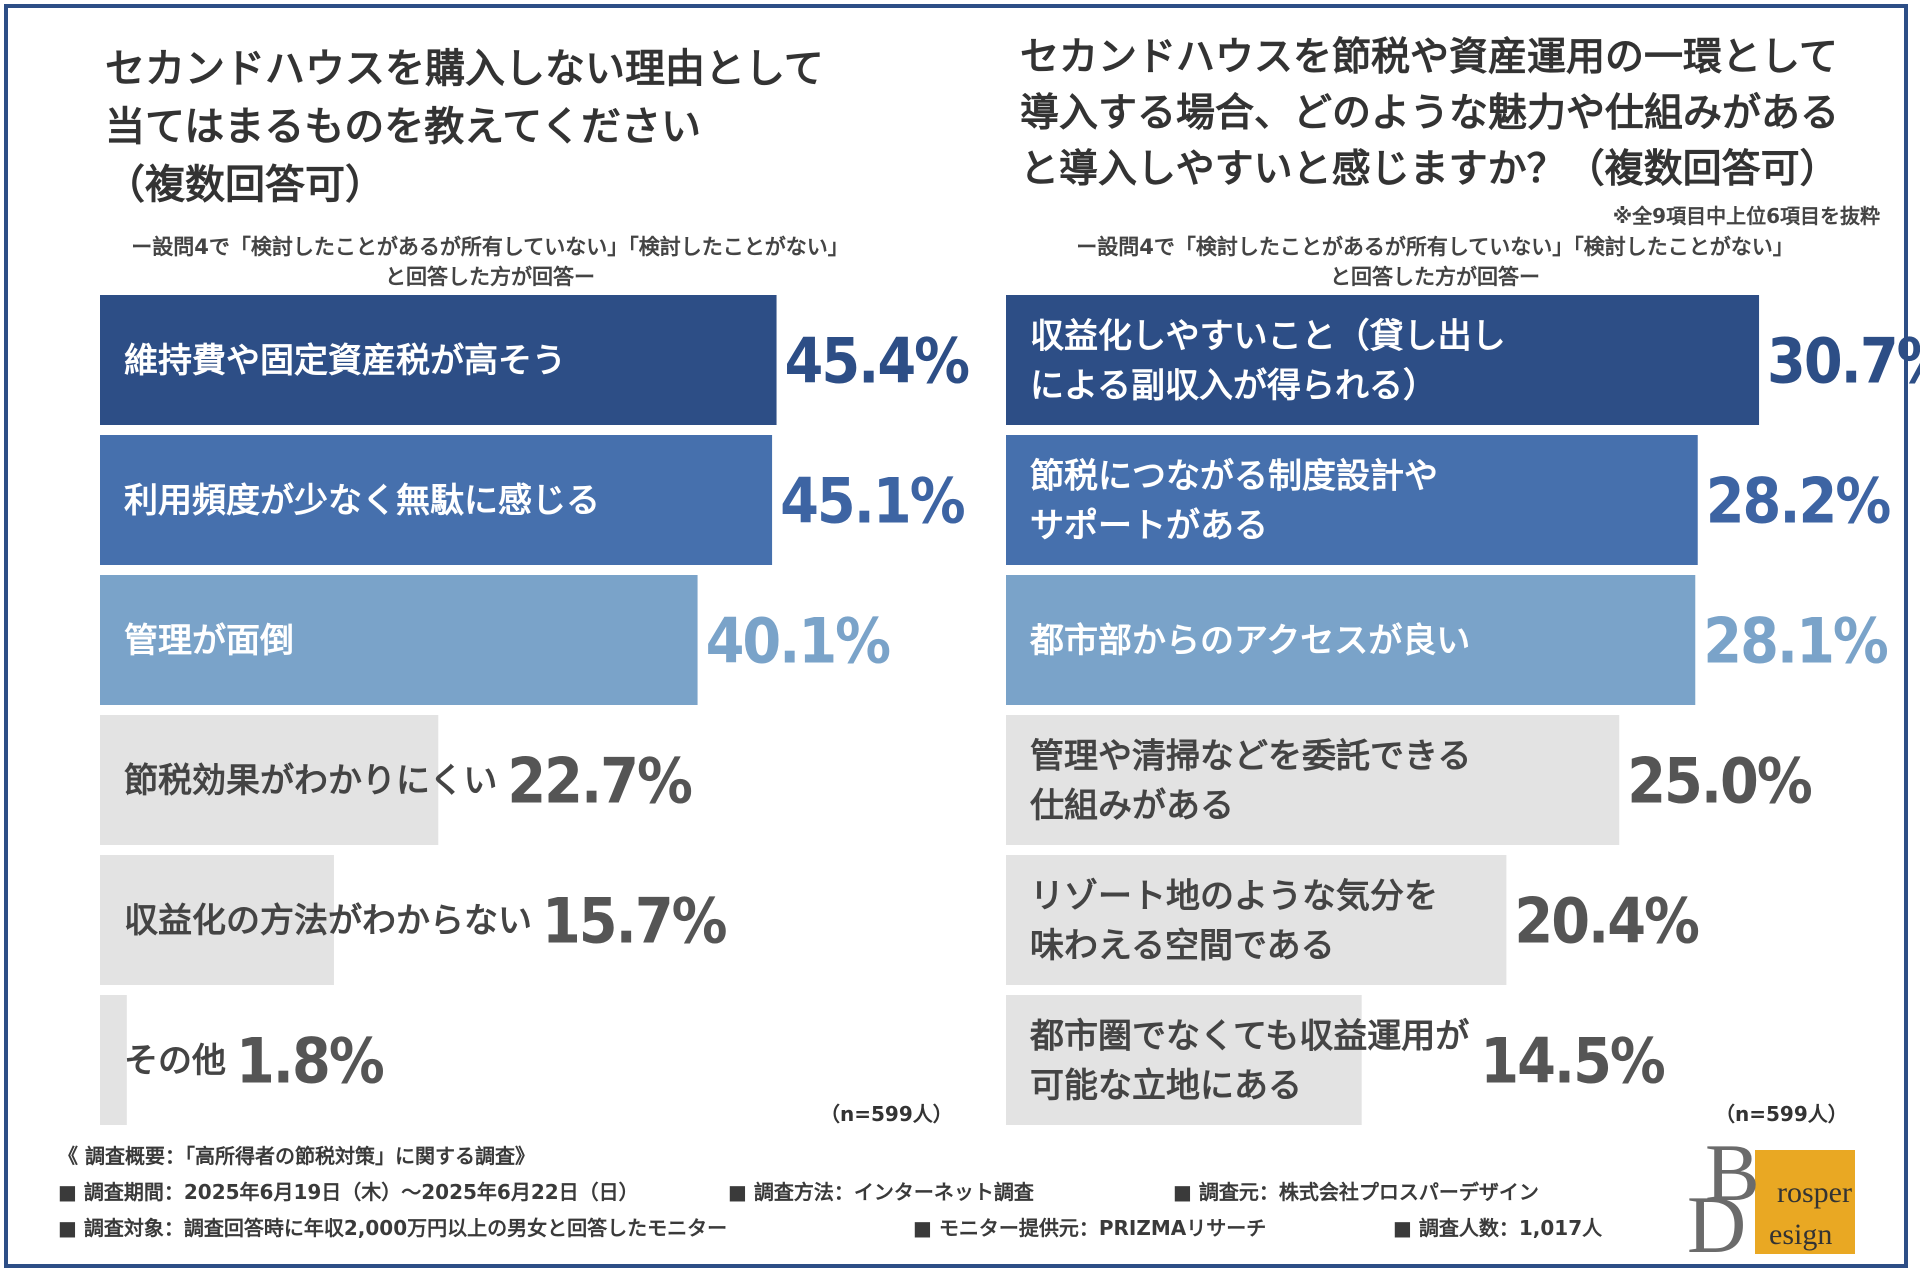 The width and height of the screenshot is (1920, 1280). I want to click on survey-period: ■ 調査期間：2025年6月19日（木）〜2025年6月22日（日）, so click(348, 1192).